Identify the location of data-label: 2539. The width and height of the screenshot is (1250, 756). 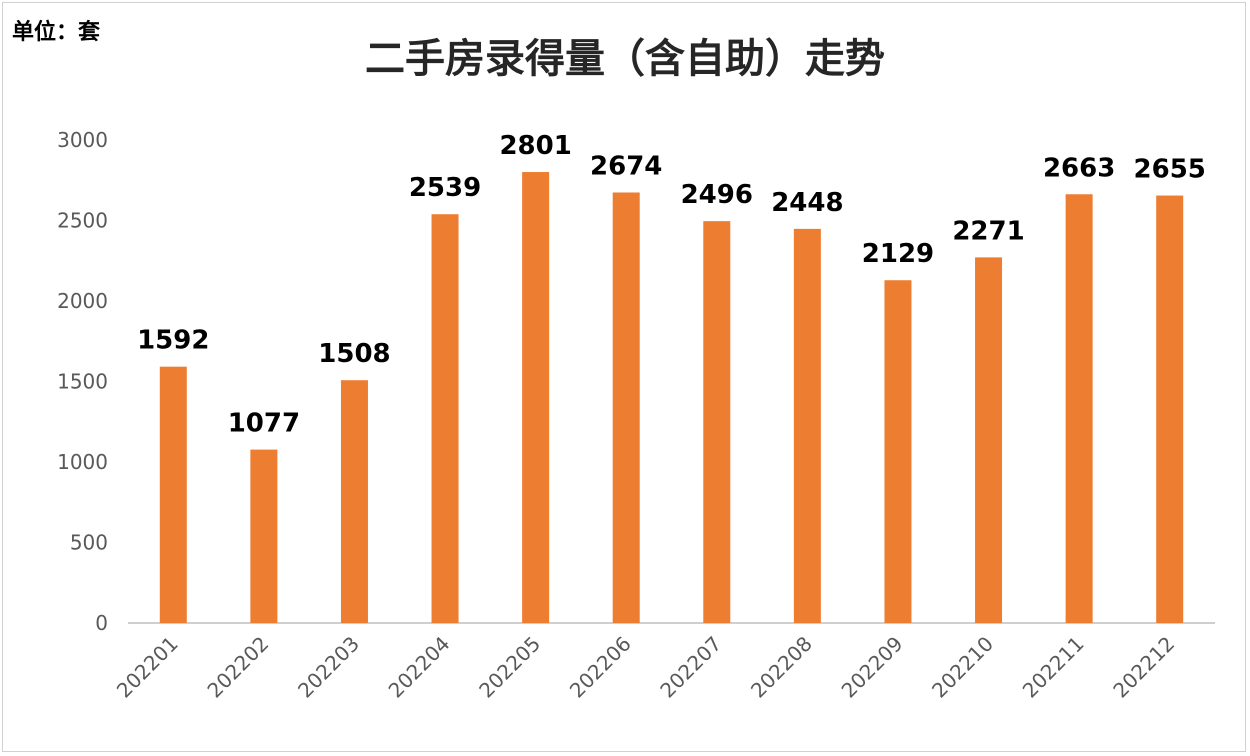
(445, 188).